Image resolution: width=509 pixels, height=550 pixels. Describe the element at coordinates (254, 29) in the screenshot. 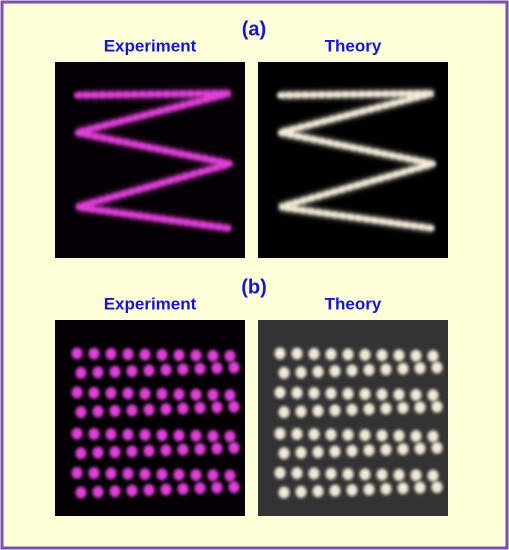

I see `panel-label: (a)` at that location.